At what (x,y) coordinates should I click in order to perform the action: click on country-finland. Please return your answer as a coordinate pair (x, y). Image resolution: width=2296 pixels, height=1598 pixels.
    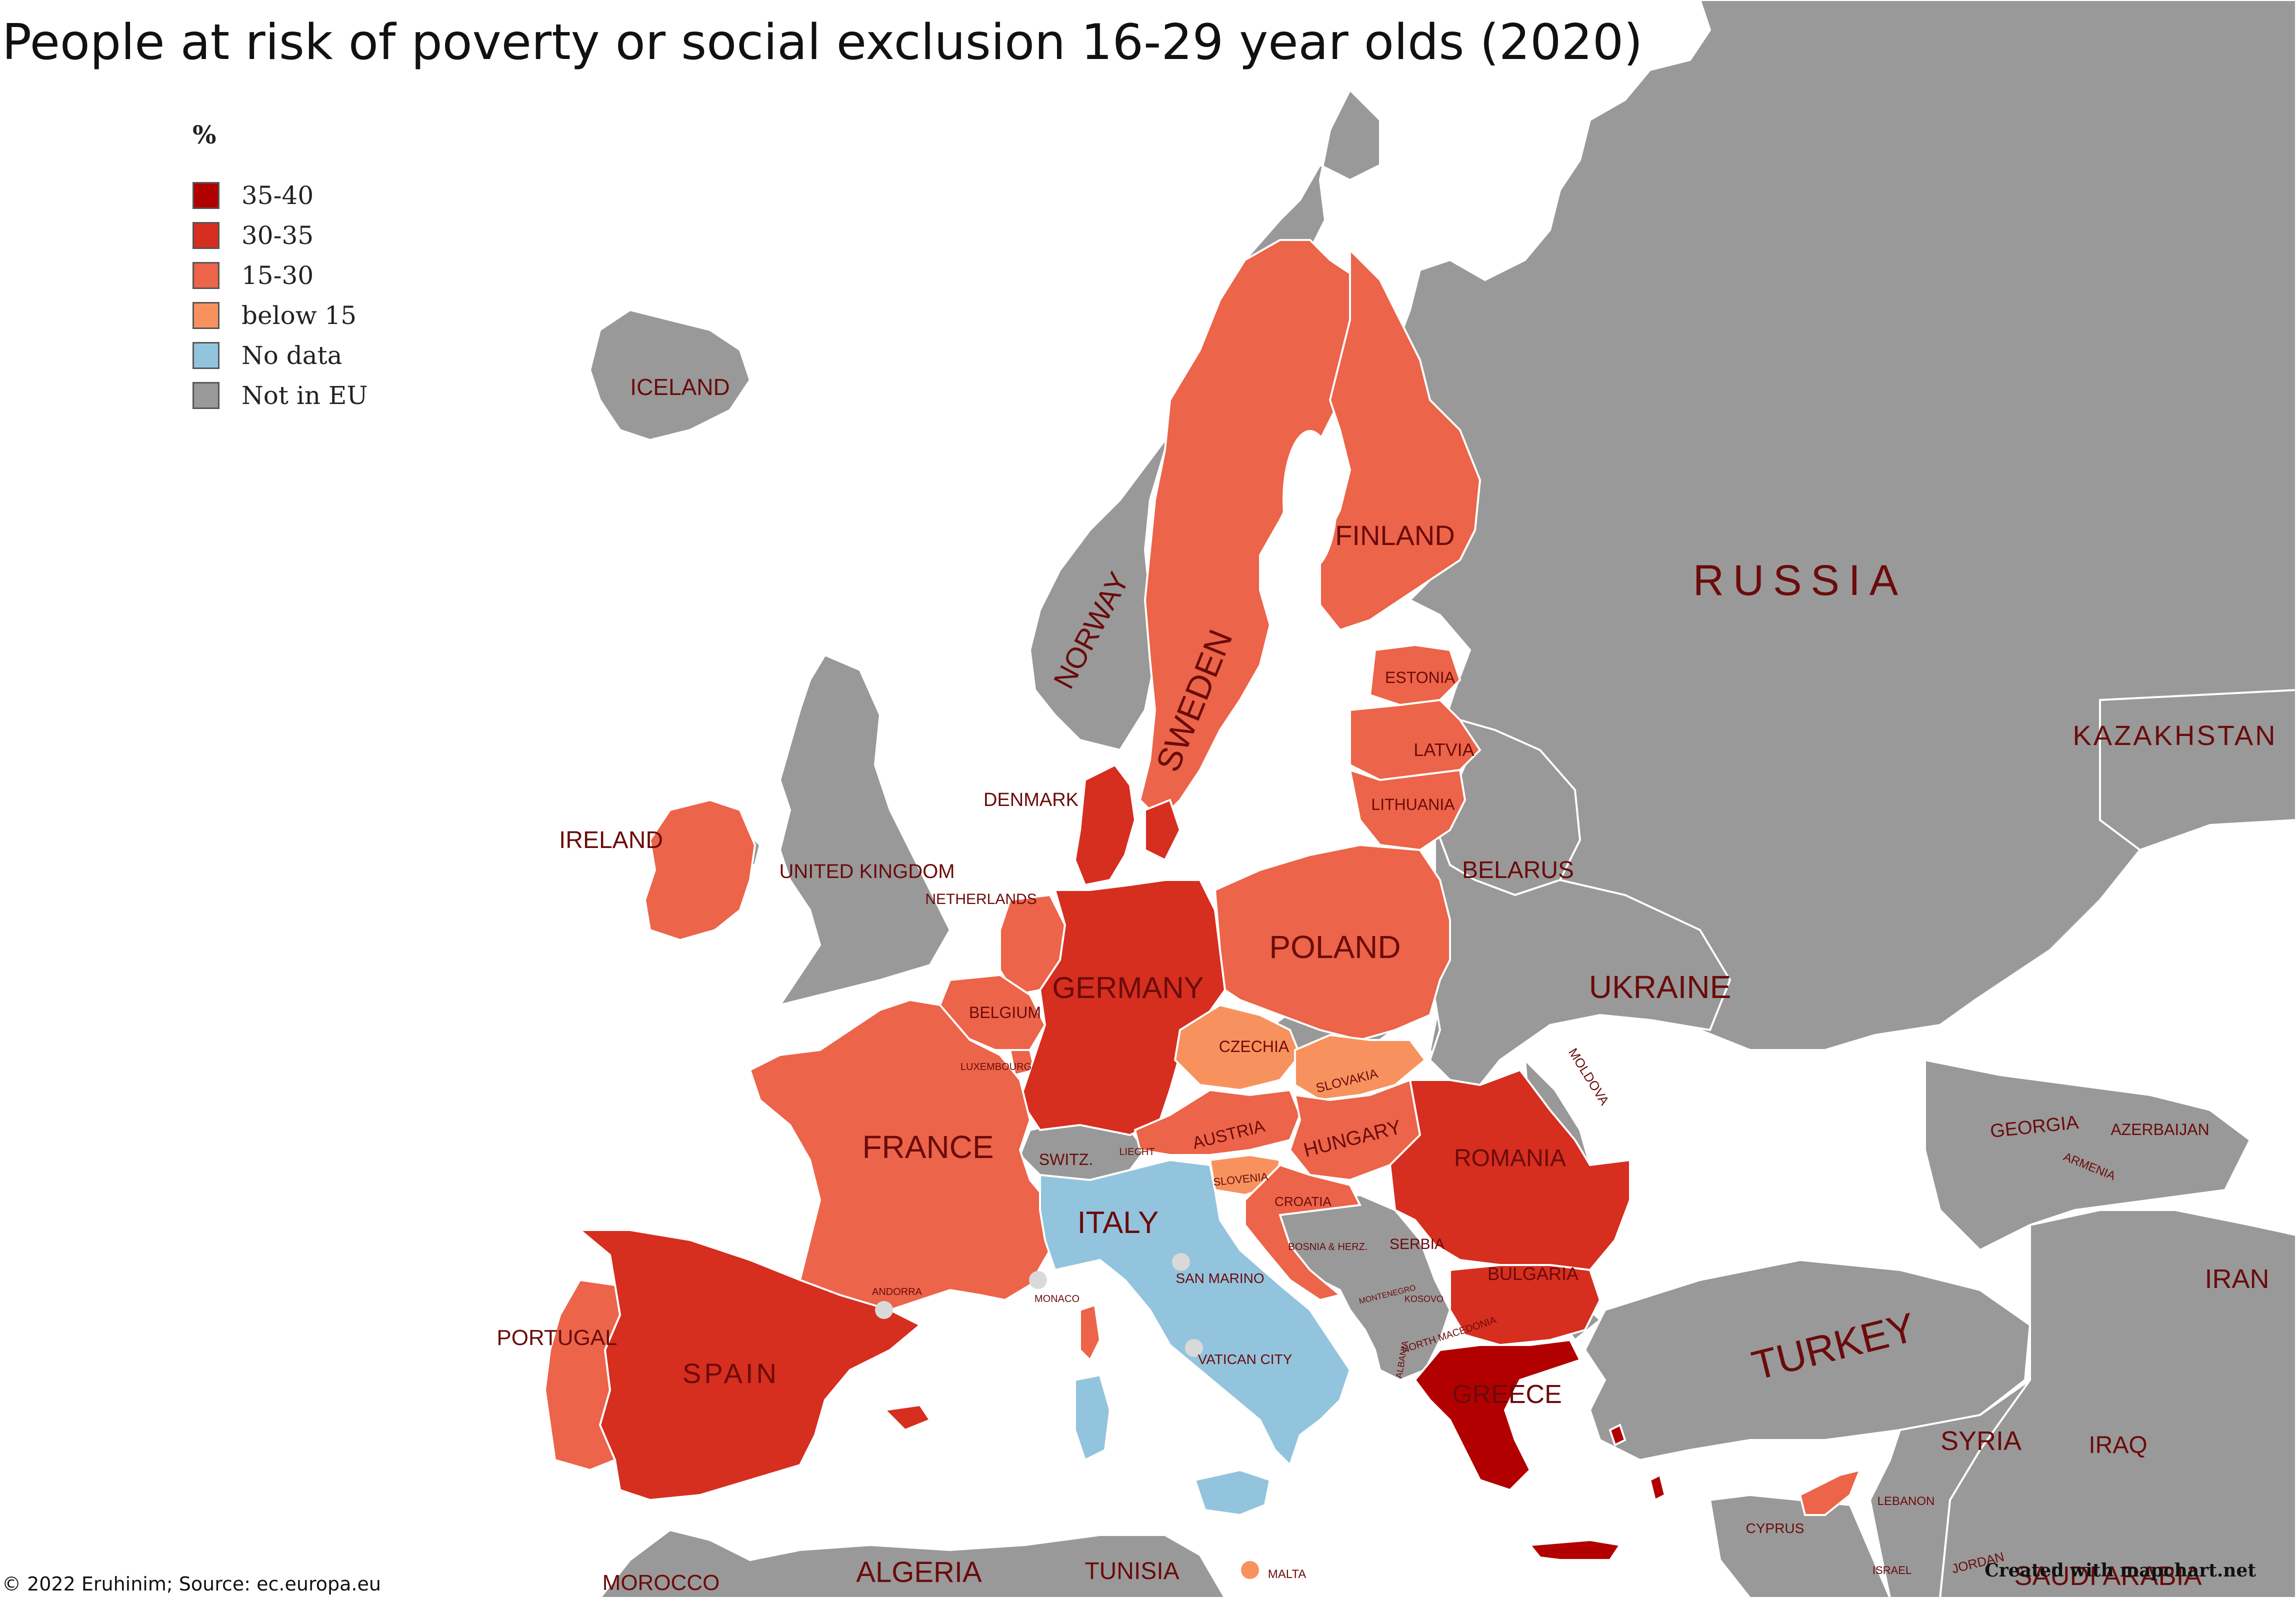
    Looking at the image, I should click on (1400, 440).